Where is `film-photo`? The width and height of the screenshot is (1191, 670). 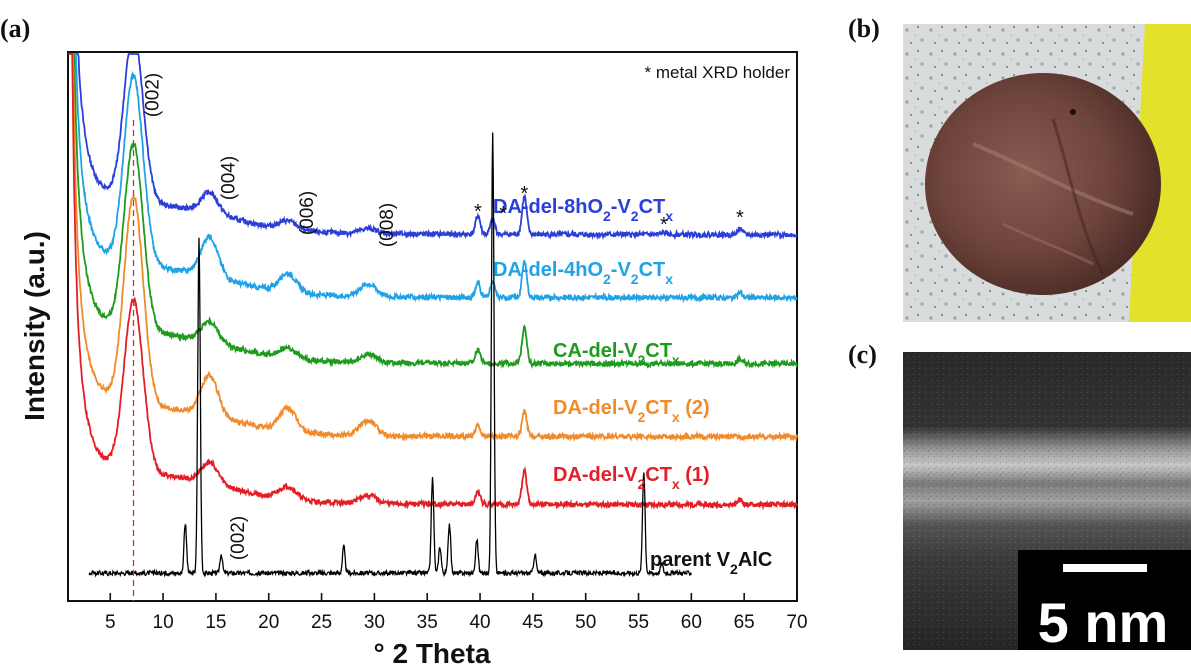
film-photo is located at coordinates (1047, 173).